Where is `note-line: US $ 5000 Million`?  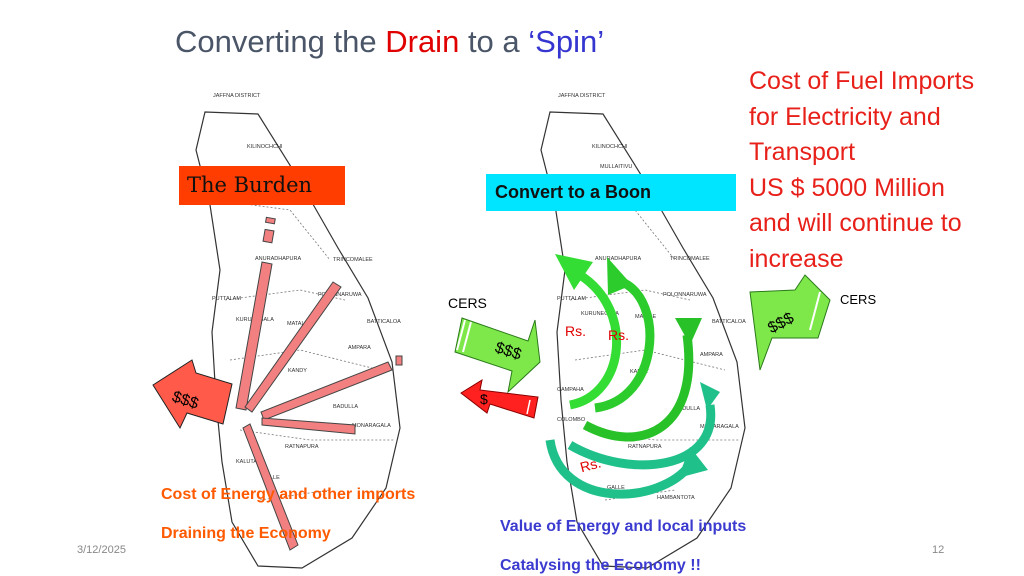
note-line: US $ 5000 Million is located at coordinates (847, 187).